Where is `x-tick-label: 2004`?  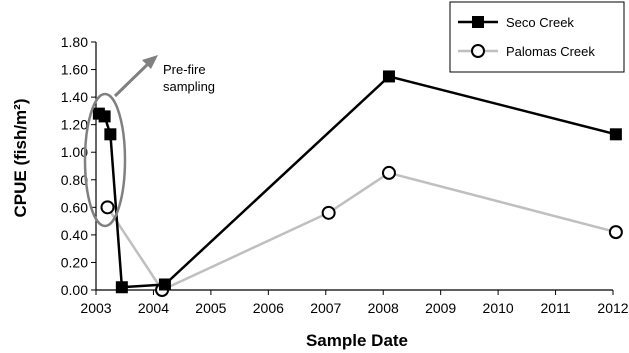
x-tick-label: 2004 is located at coordinates (153, 308).